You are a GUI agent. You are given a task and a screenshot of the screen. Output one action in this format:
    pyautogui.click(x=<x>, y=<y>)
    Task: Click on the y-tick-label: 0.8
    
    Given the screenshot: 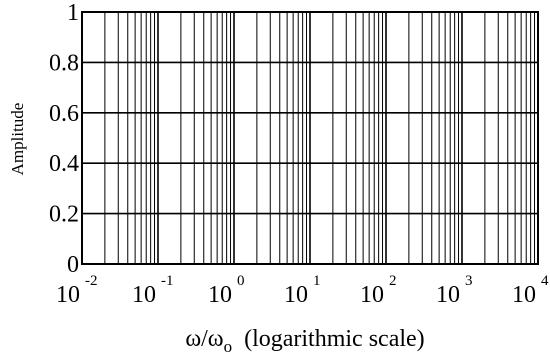 What is the action you would take?
    pyautogui.click(x=64, y=63)
    